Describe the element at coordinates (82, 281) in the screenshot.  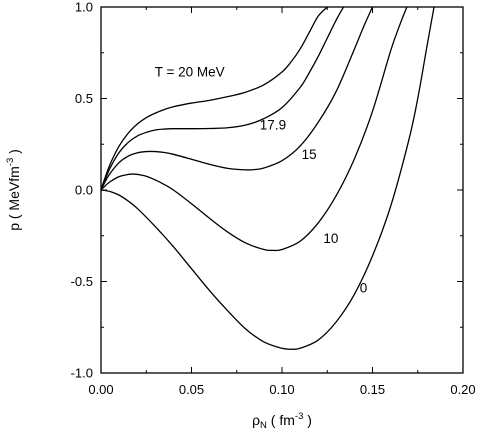
I see `y-tick-label: -0.5` at that location.